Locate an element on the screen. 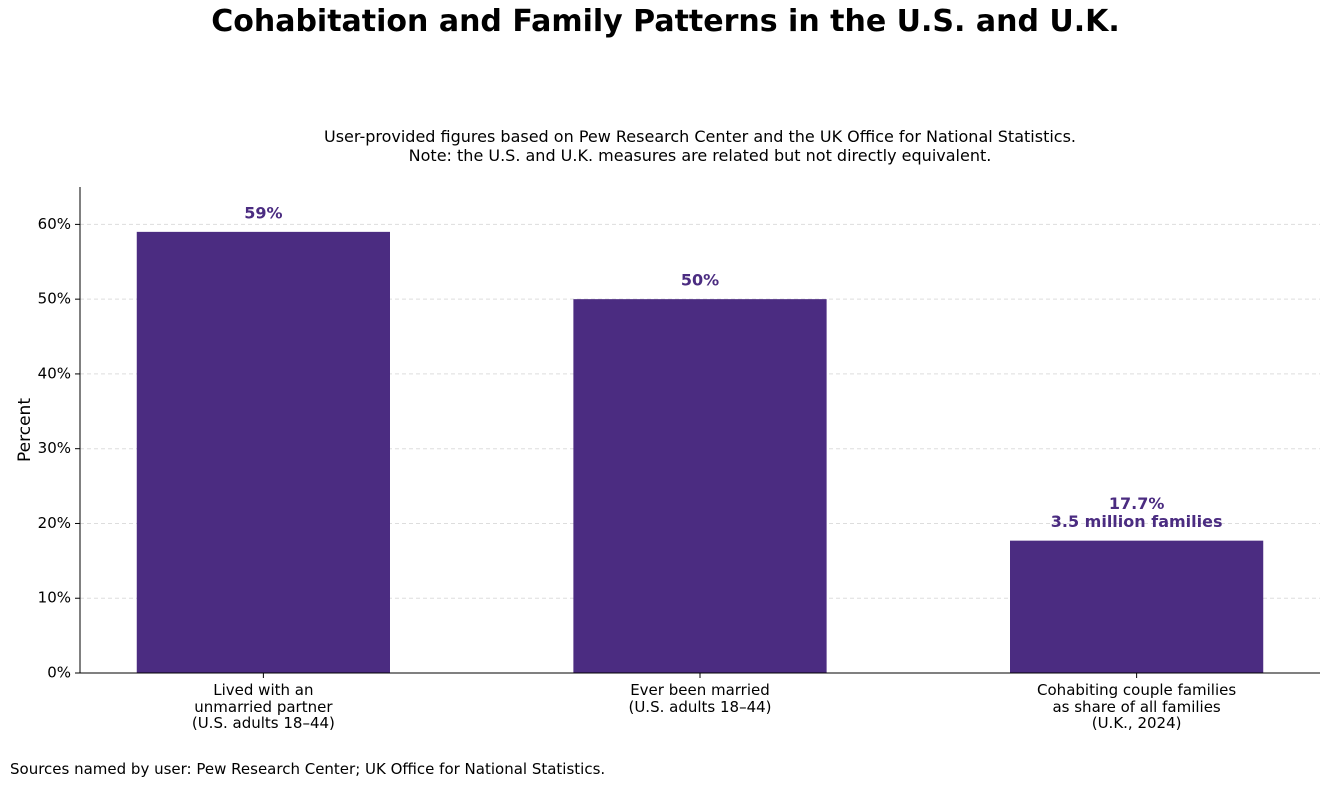 The width and height of the screenshot is (1331, 787). y-tick-label: 20% is located at coordinates (54, 523).